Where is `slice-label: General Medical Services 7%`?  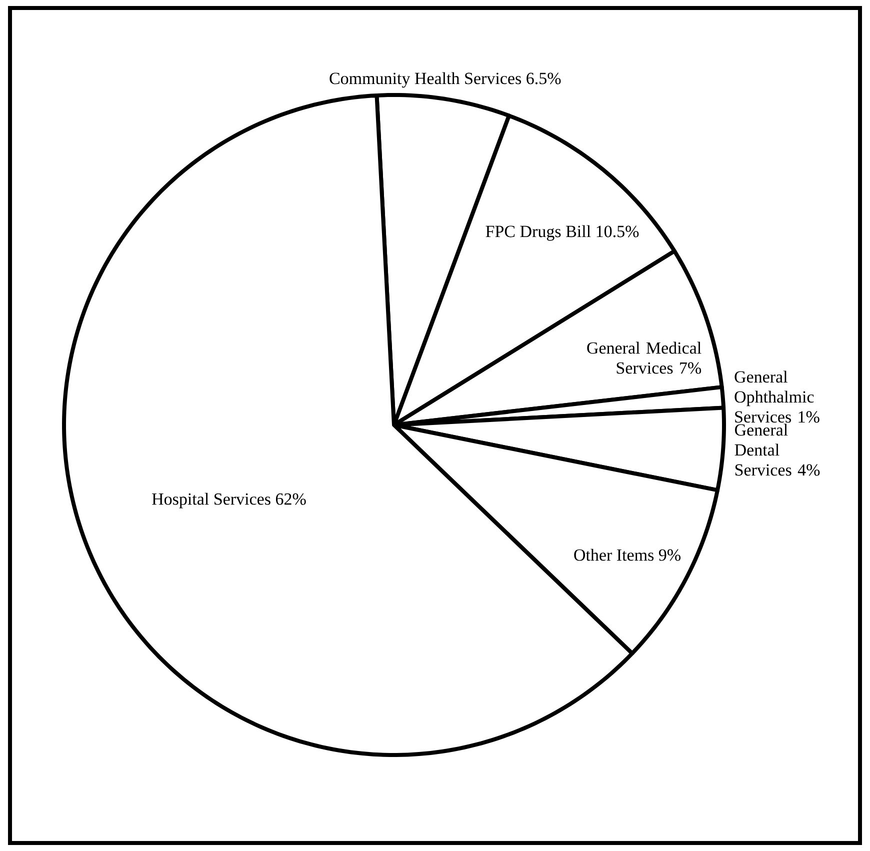 slice-label: General Medical Services 7% is located at coordinates (644, 358).